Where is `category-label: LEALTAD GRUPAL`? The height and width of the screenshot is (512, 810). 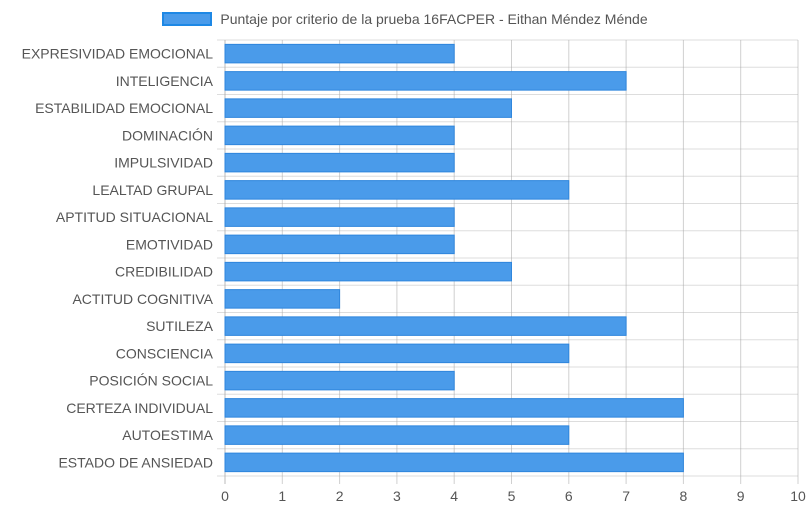
category-label: LEALTAD GRUPAL is located at coordinates (152, 190).